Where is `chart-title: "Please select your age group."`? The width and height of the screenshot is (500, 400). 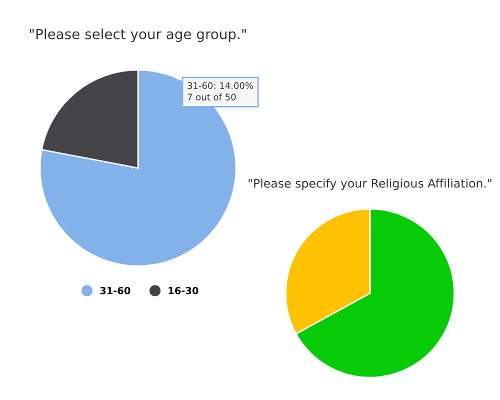 chart-title: "Please select your age group." is located at coordinates (138, 35).